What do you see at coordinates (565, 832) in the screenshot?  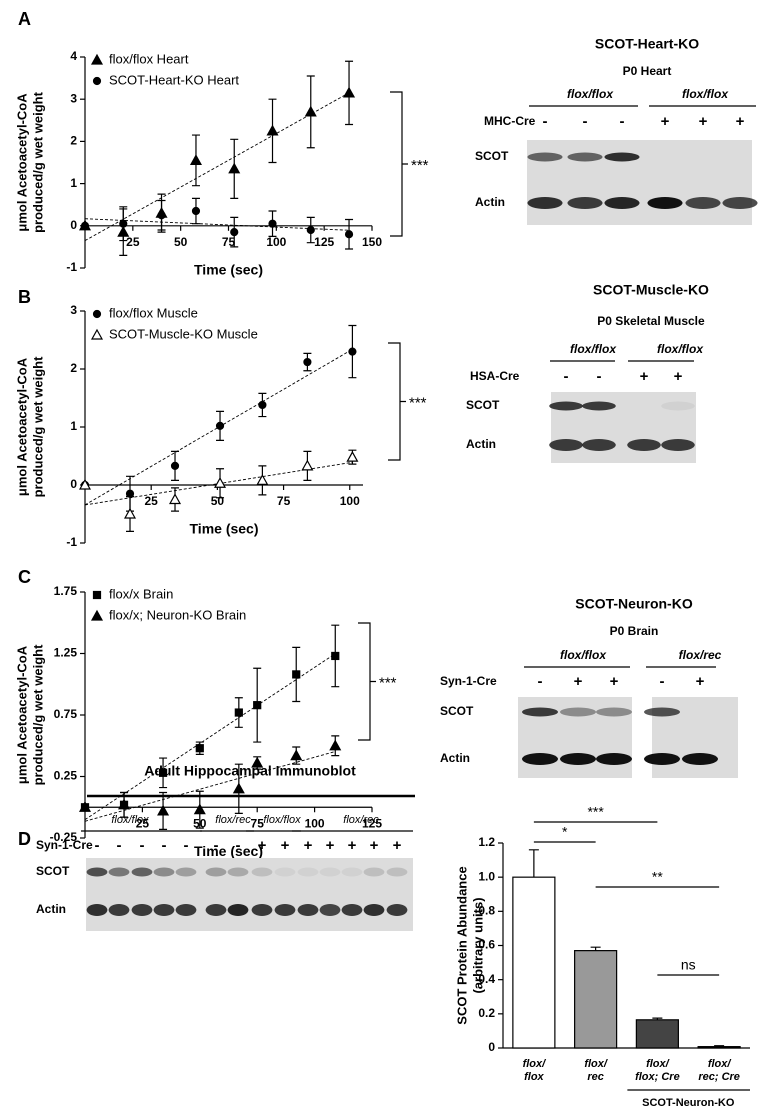 I see `comparison-label: *` at bounding box center [565, 832].